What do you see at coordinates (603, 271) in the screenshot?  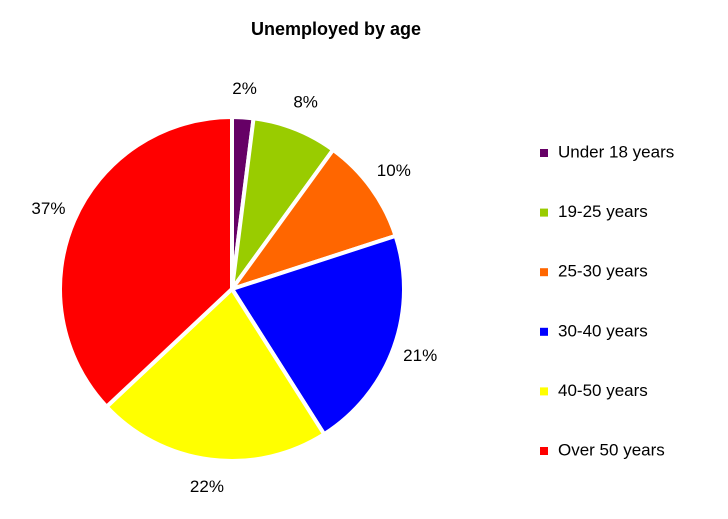 I see `legend-label: 25-30 years` at bounding box center [603, 271].